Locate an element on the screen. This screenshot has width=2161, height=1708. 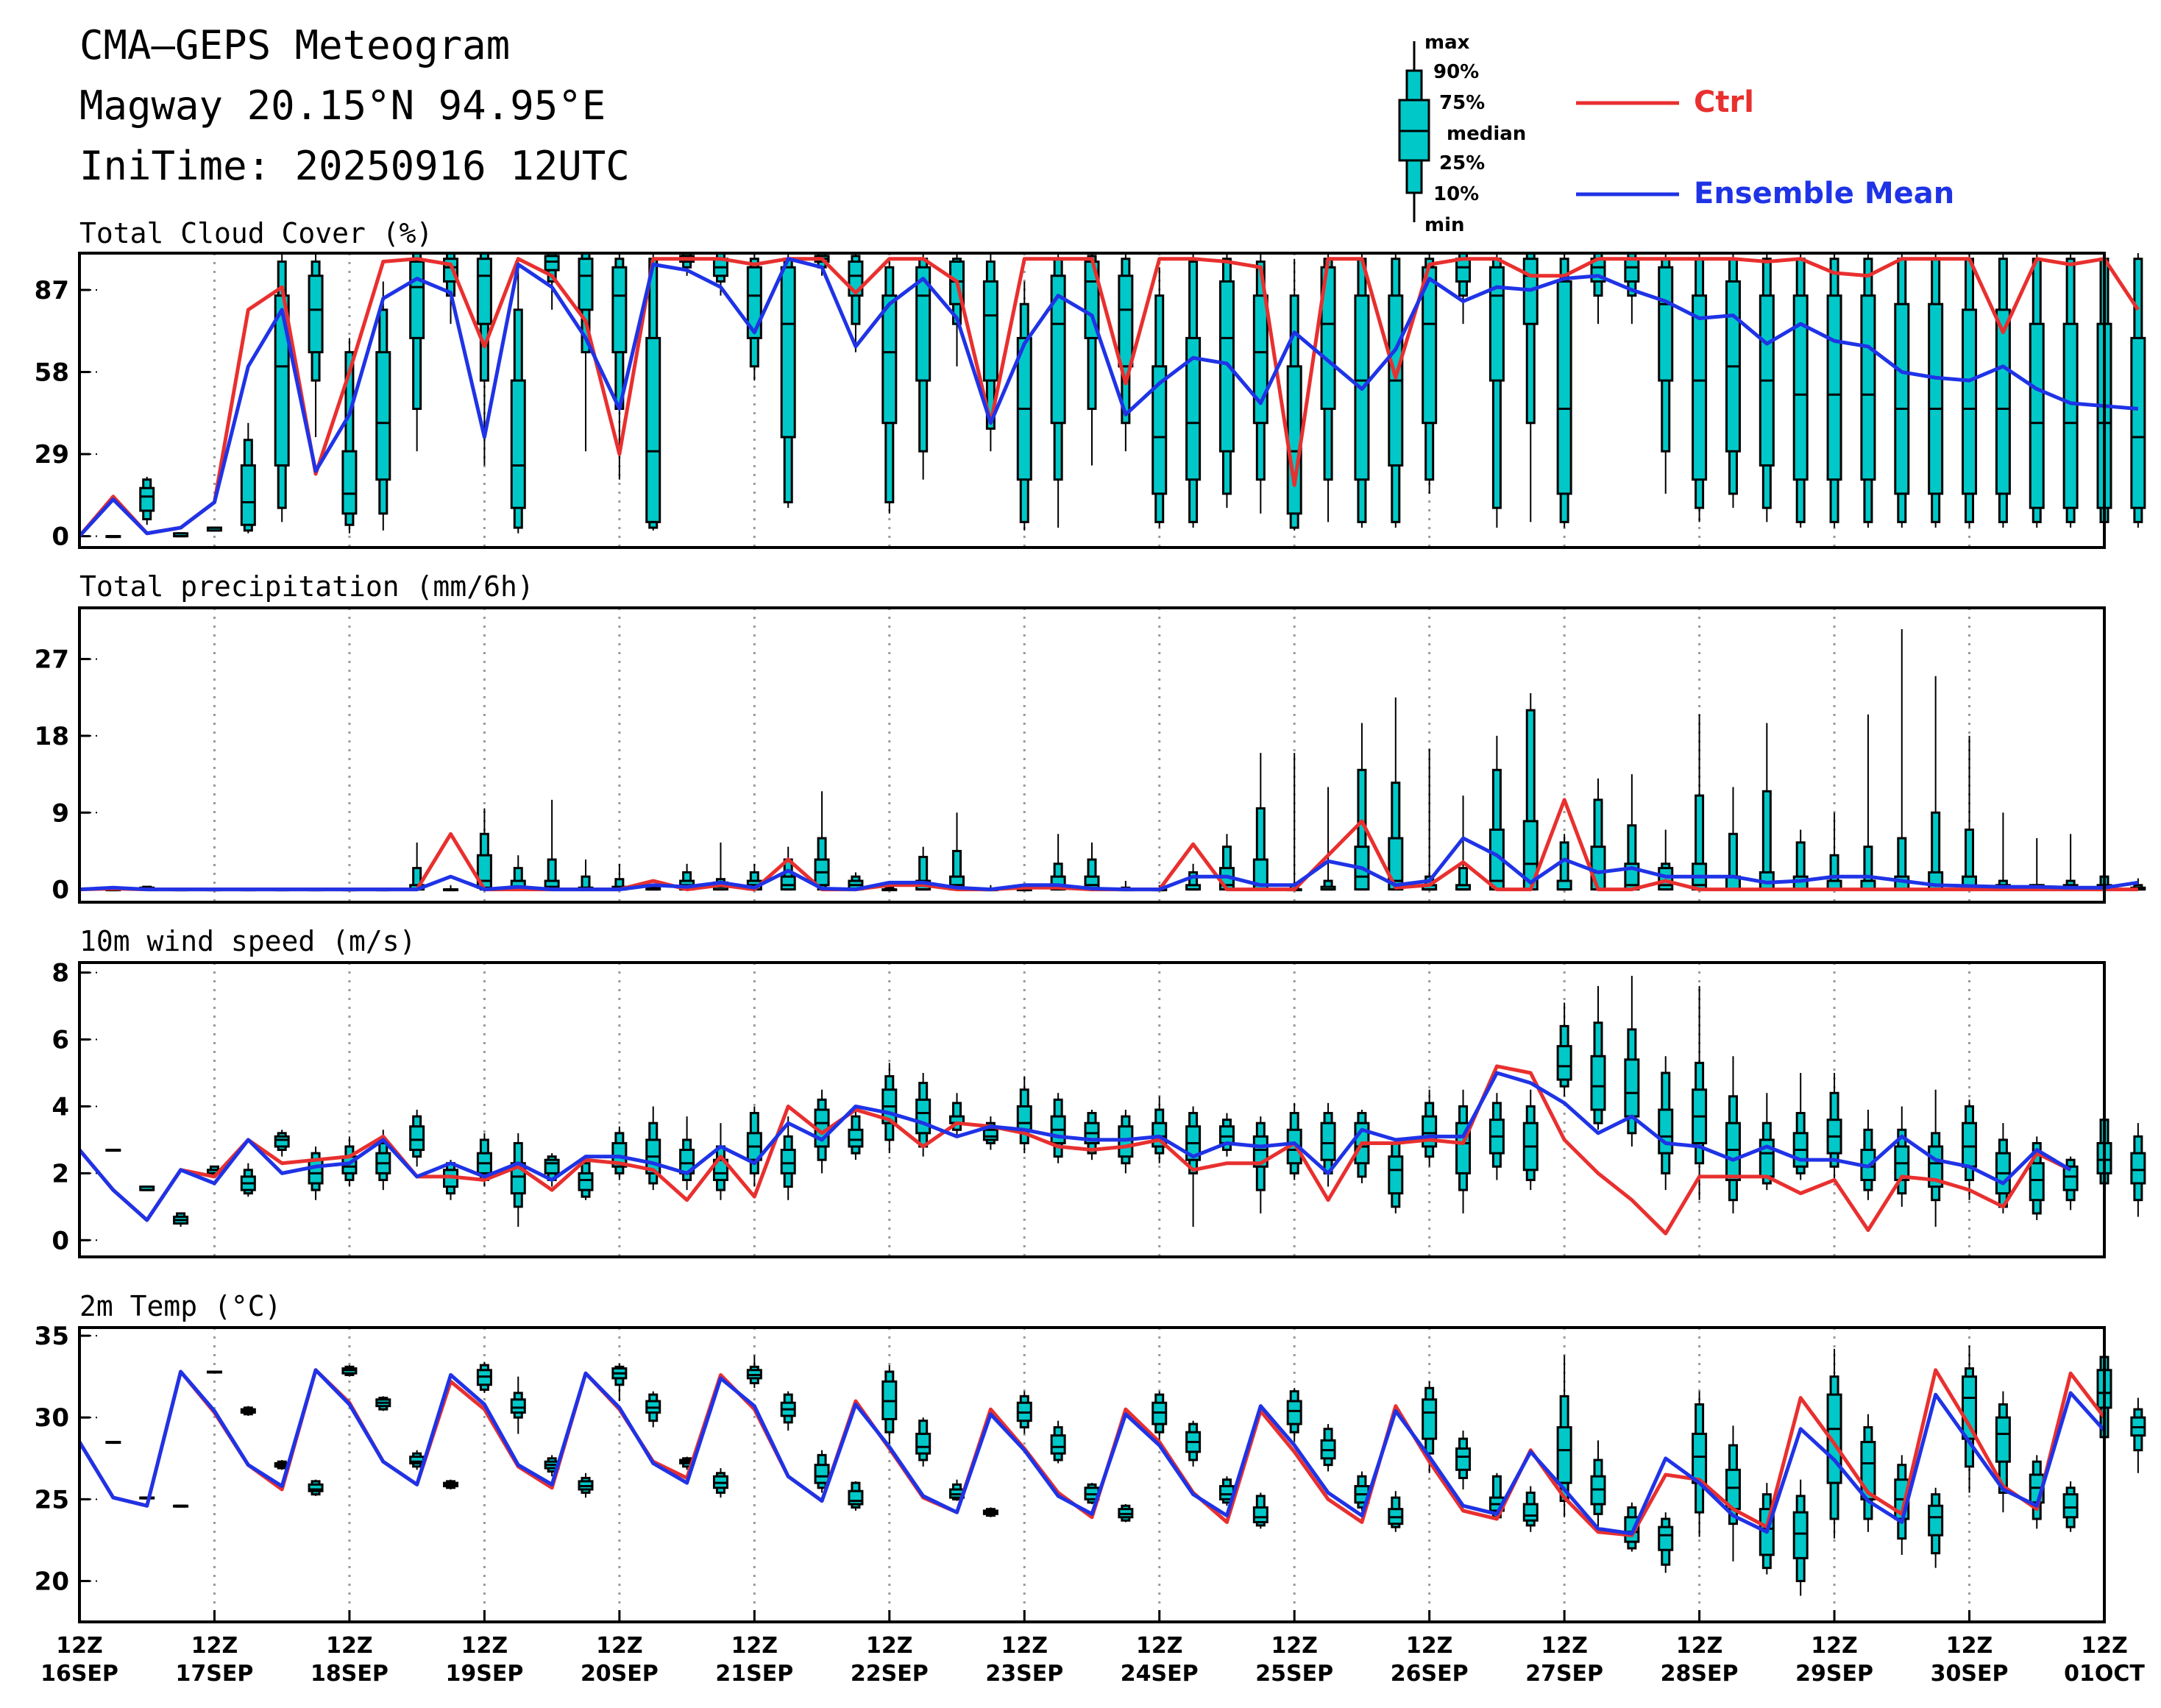
x-tick-label-date: 18SEP is located at coordinates (349, 1674).